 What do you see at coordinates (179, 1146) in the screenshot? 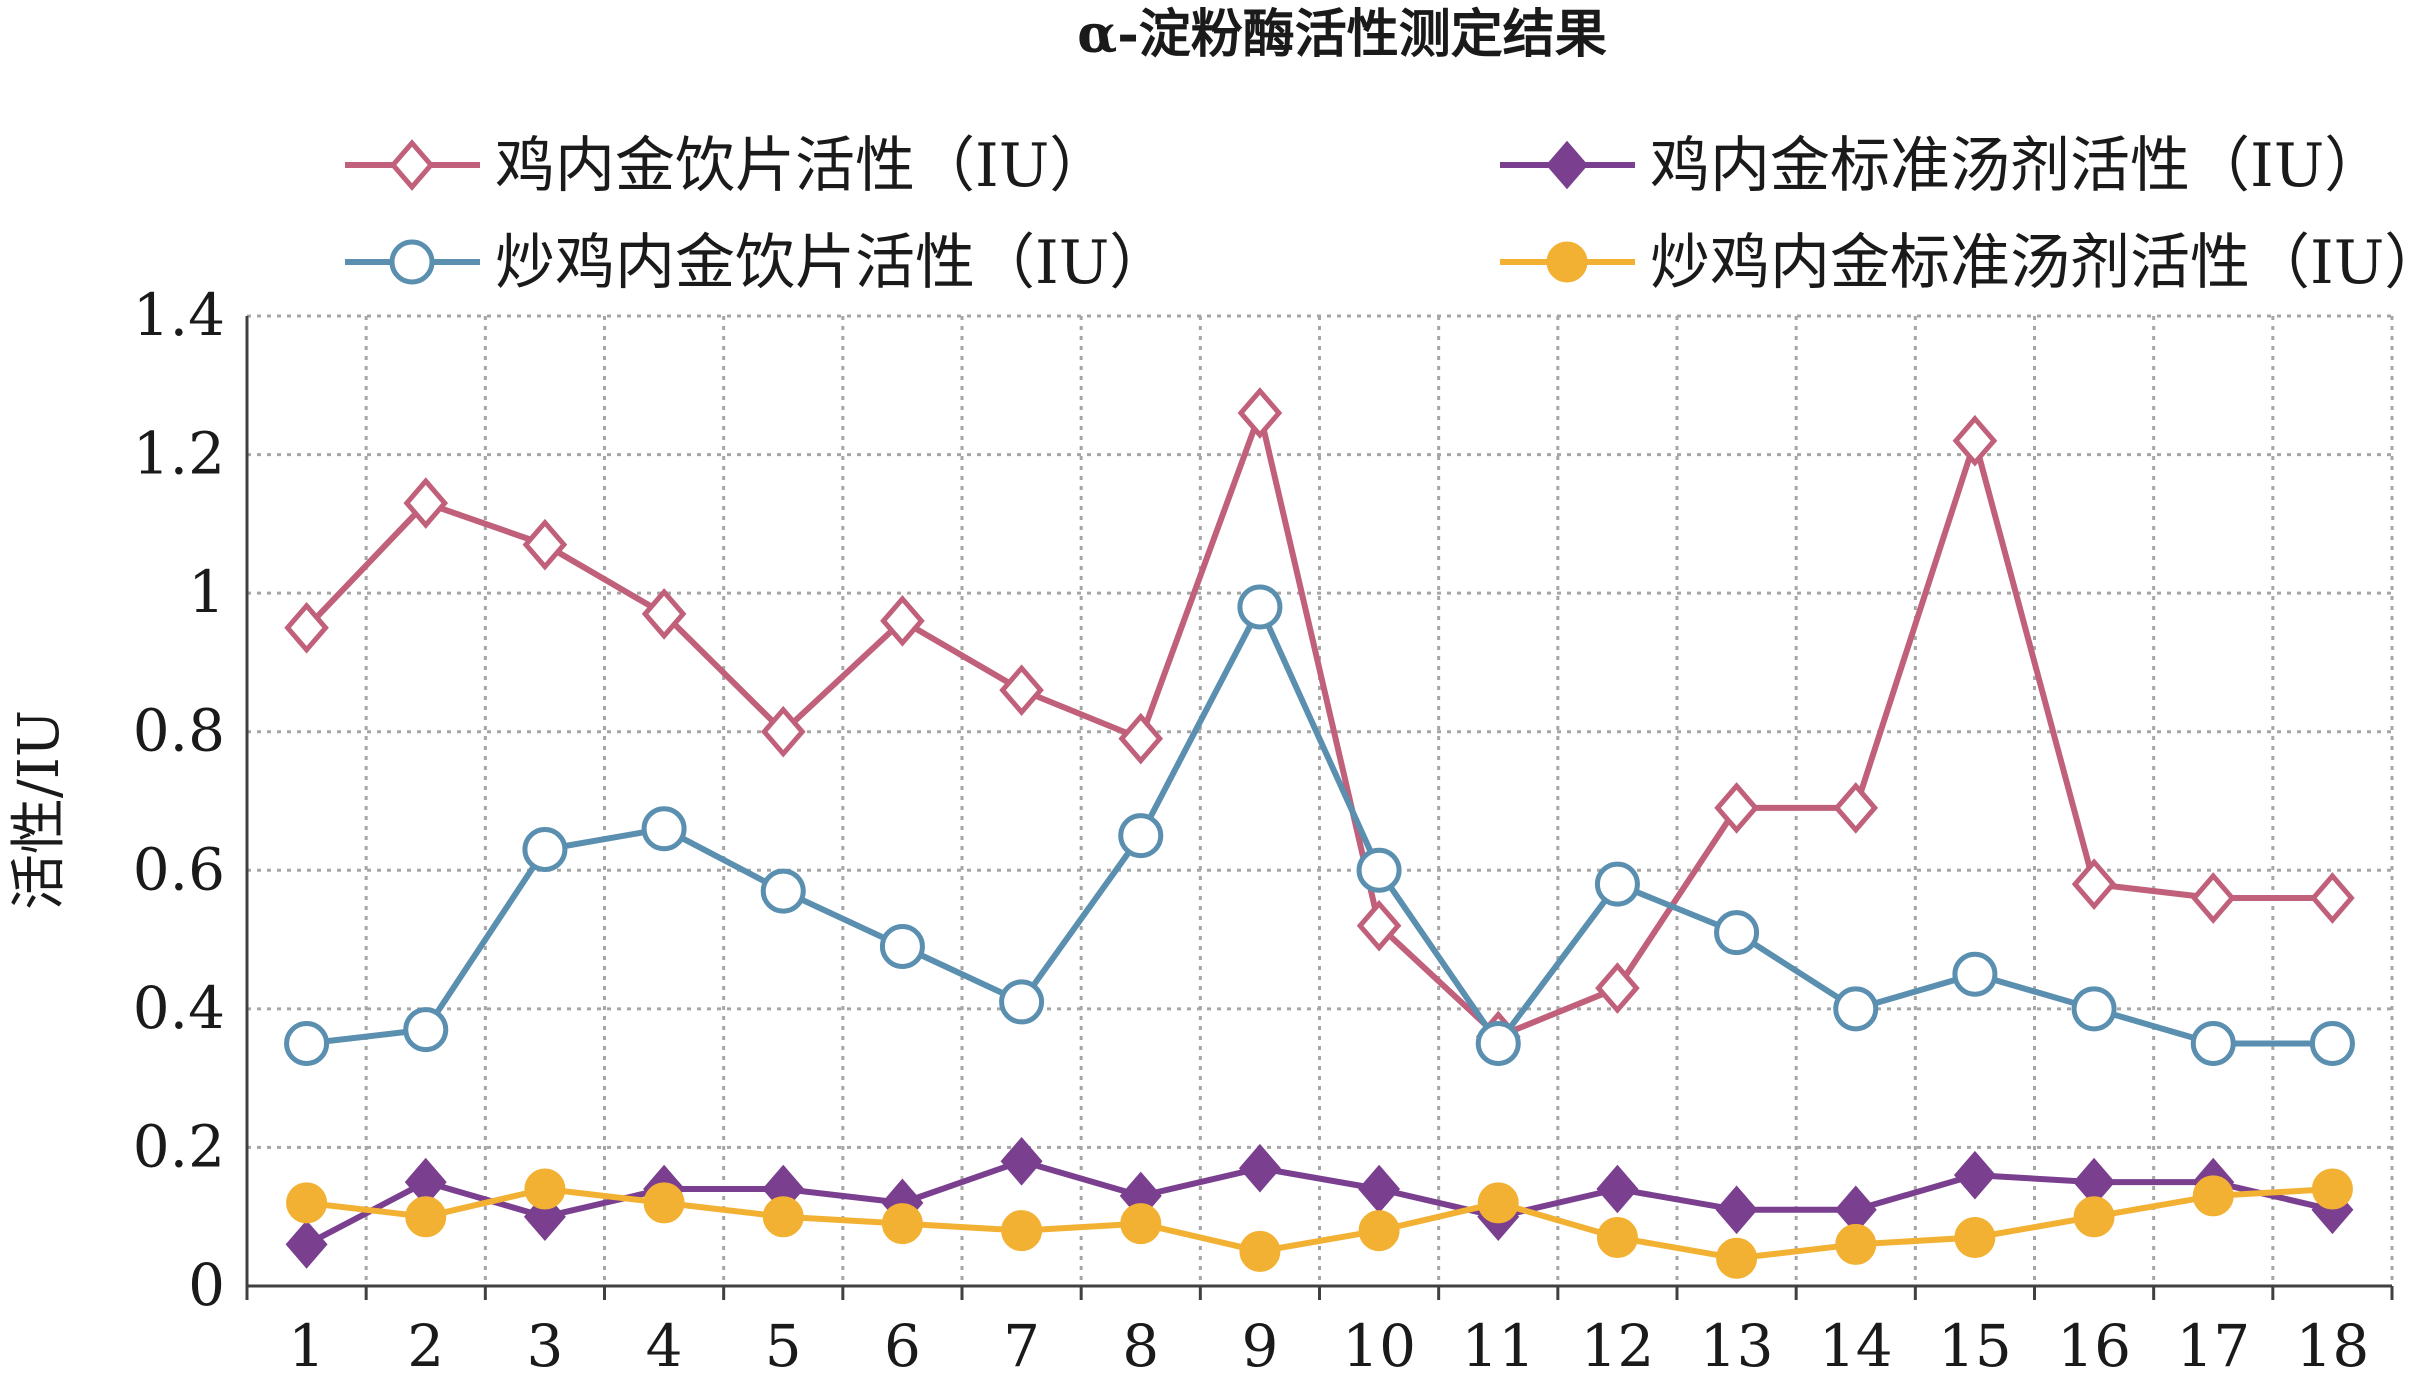
I see `y-tick-label: 0.2` at bounding box center [179, 1146].